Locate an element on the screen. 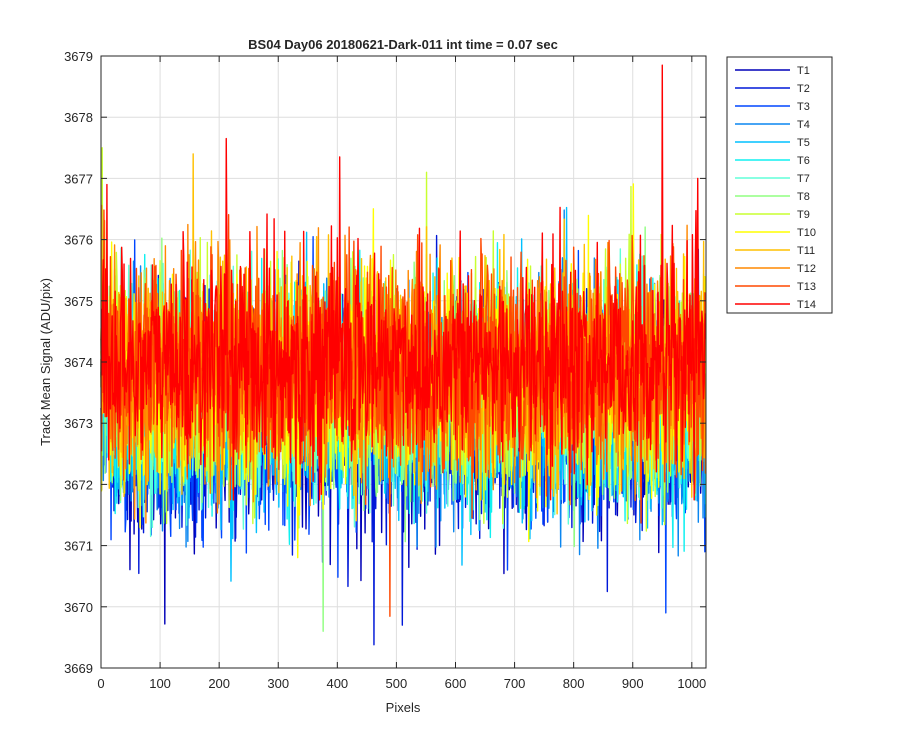 The image size is (900, 750). legend-label-t11: T11 is located at coordinates (806, 251).